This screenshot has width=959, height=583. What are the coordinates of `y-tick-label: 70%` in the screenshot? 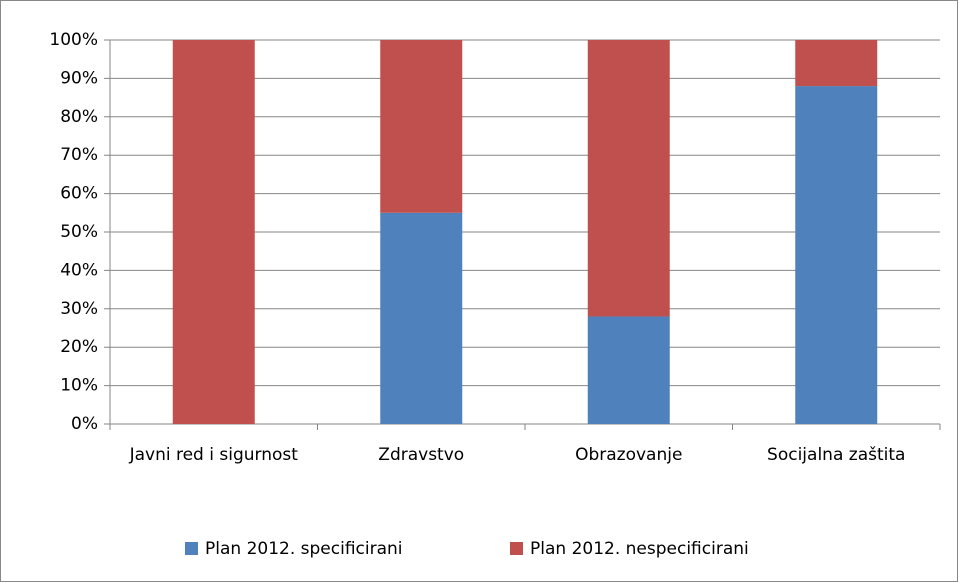 It's located at (79, 155).